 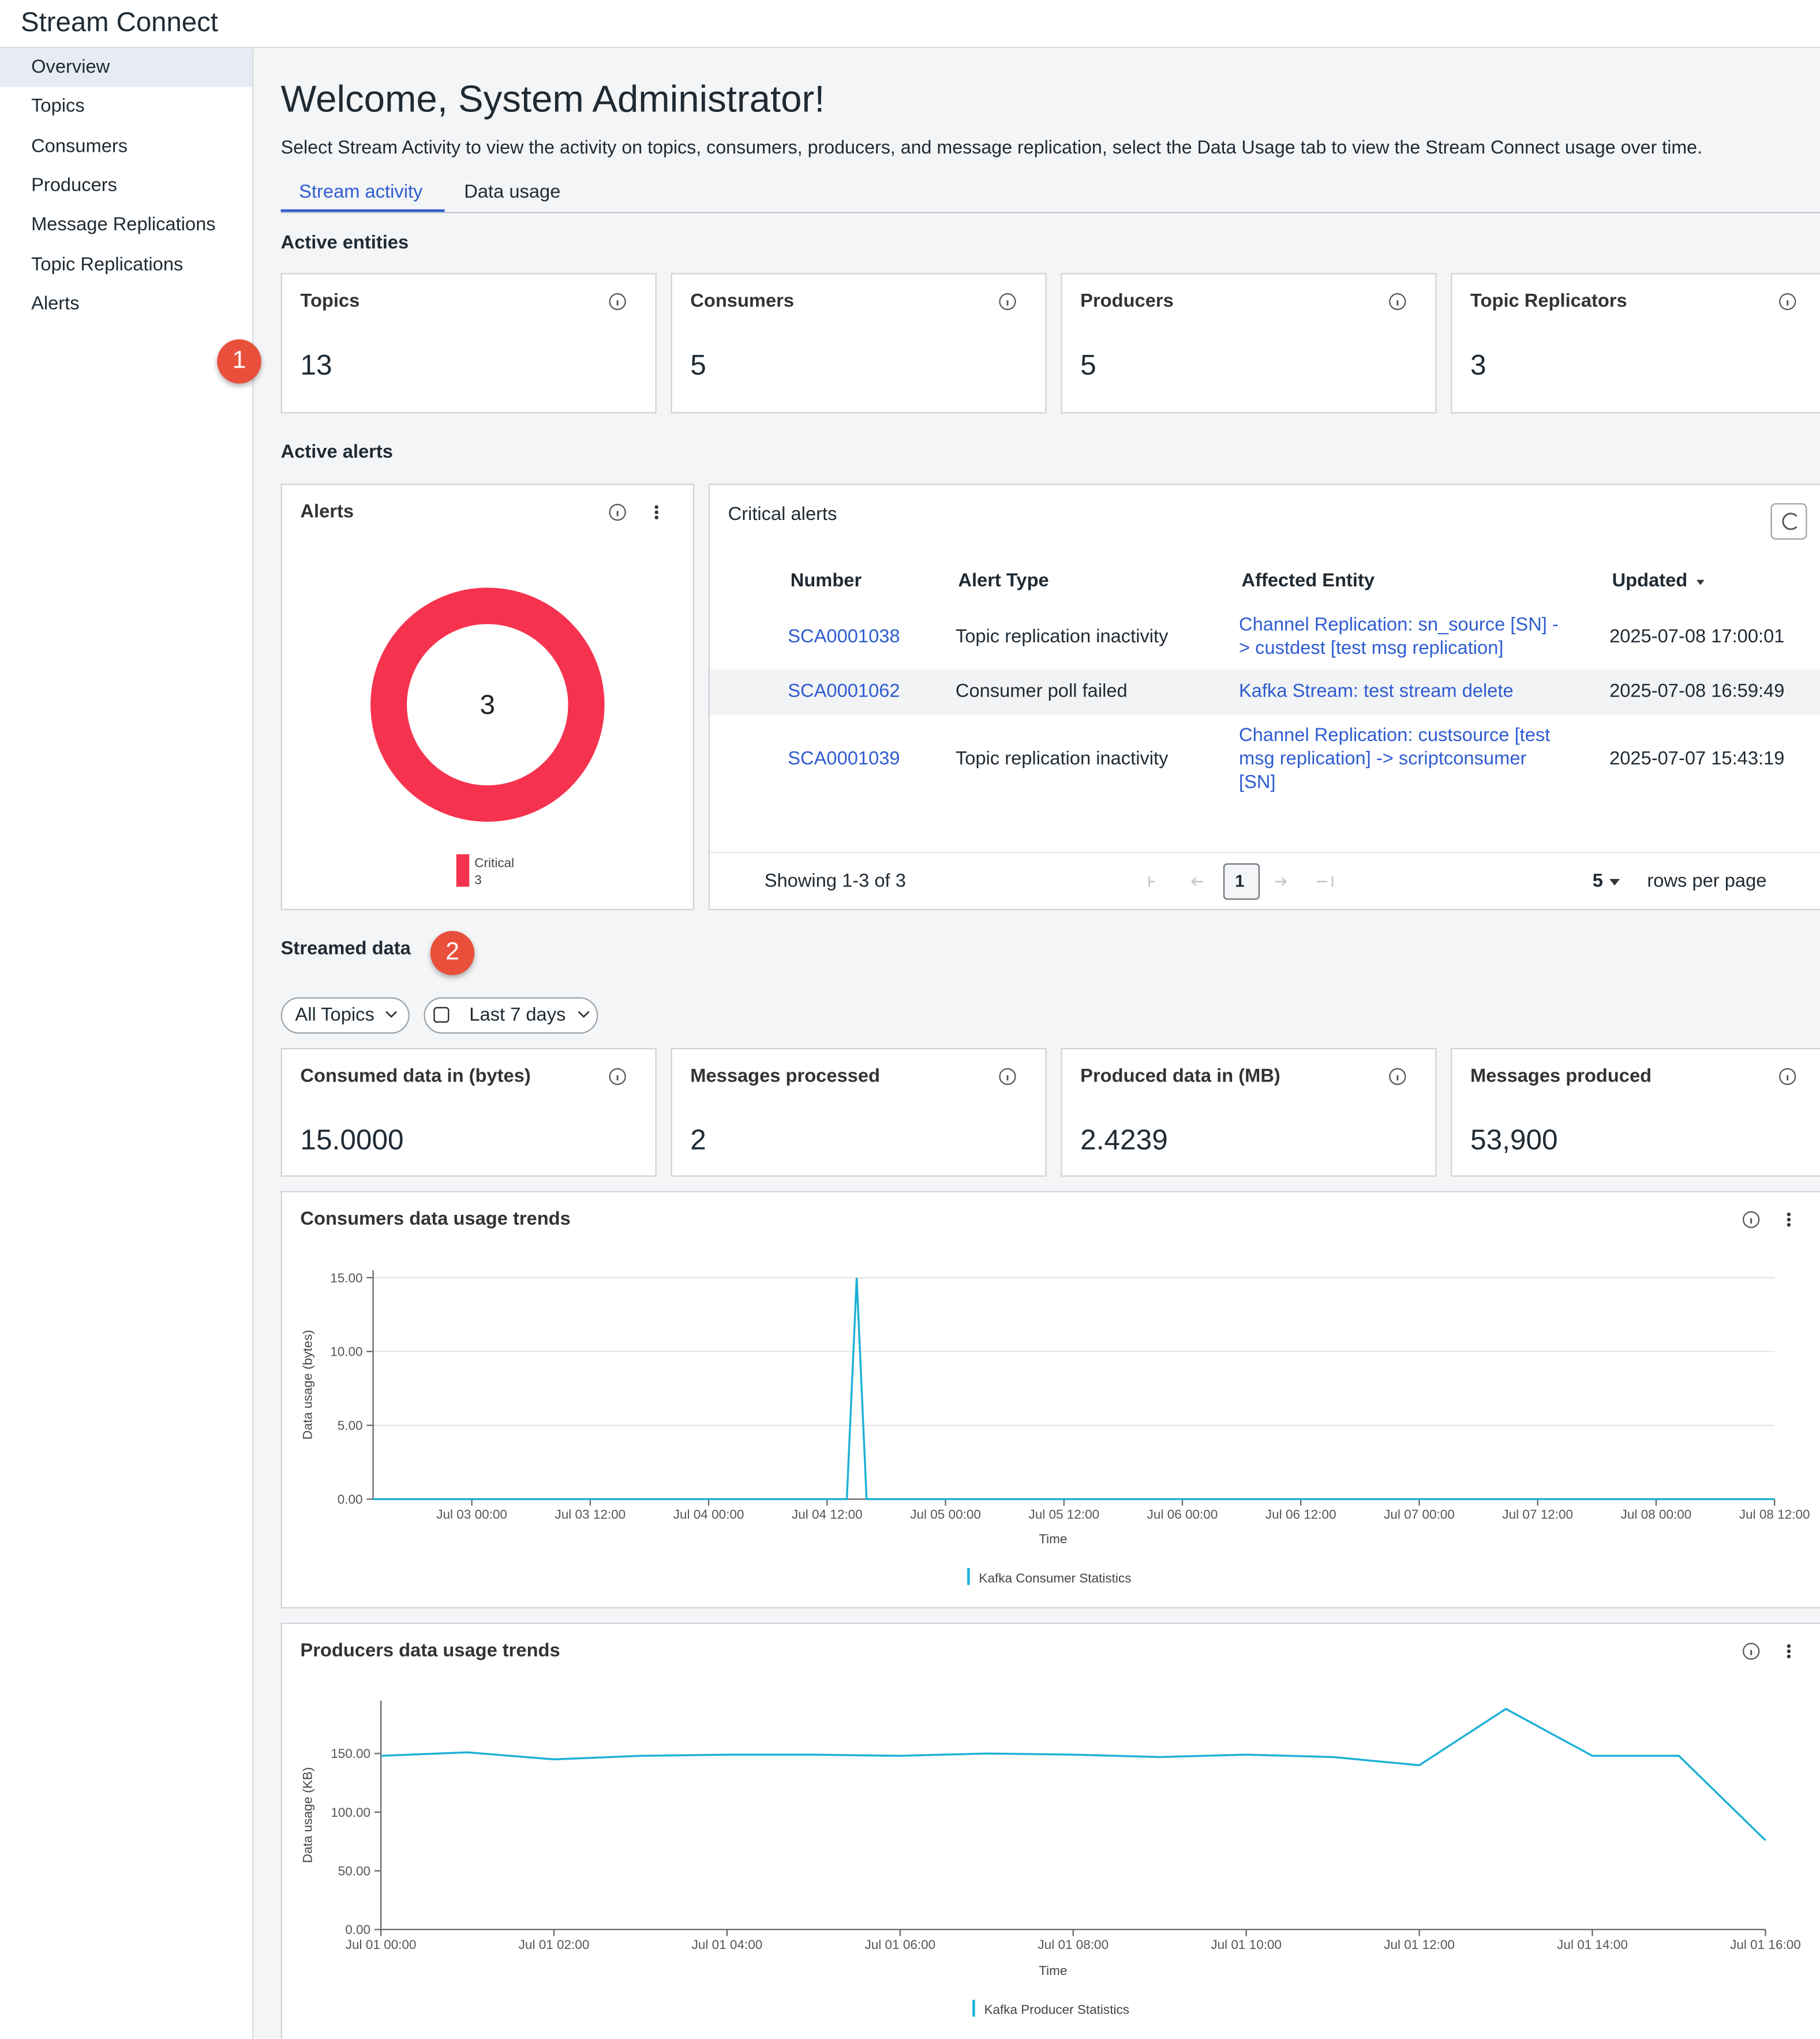 What do you see at coordinates (698, 1139) in the screenshot?
I see `card-value: 2` at bounding box center [698, 1139].